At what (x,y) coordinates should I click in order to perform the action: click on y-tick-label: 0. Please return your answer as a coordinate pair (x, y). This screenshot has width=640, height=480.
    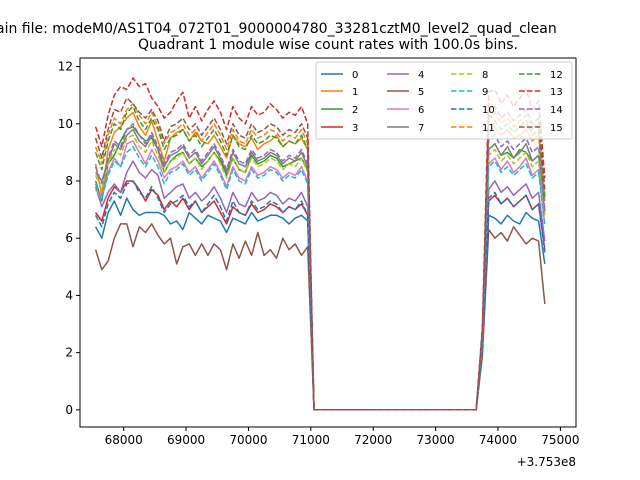
    Looking at the image, I should click on (69, 410).